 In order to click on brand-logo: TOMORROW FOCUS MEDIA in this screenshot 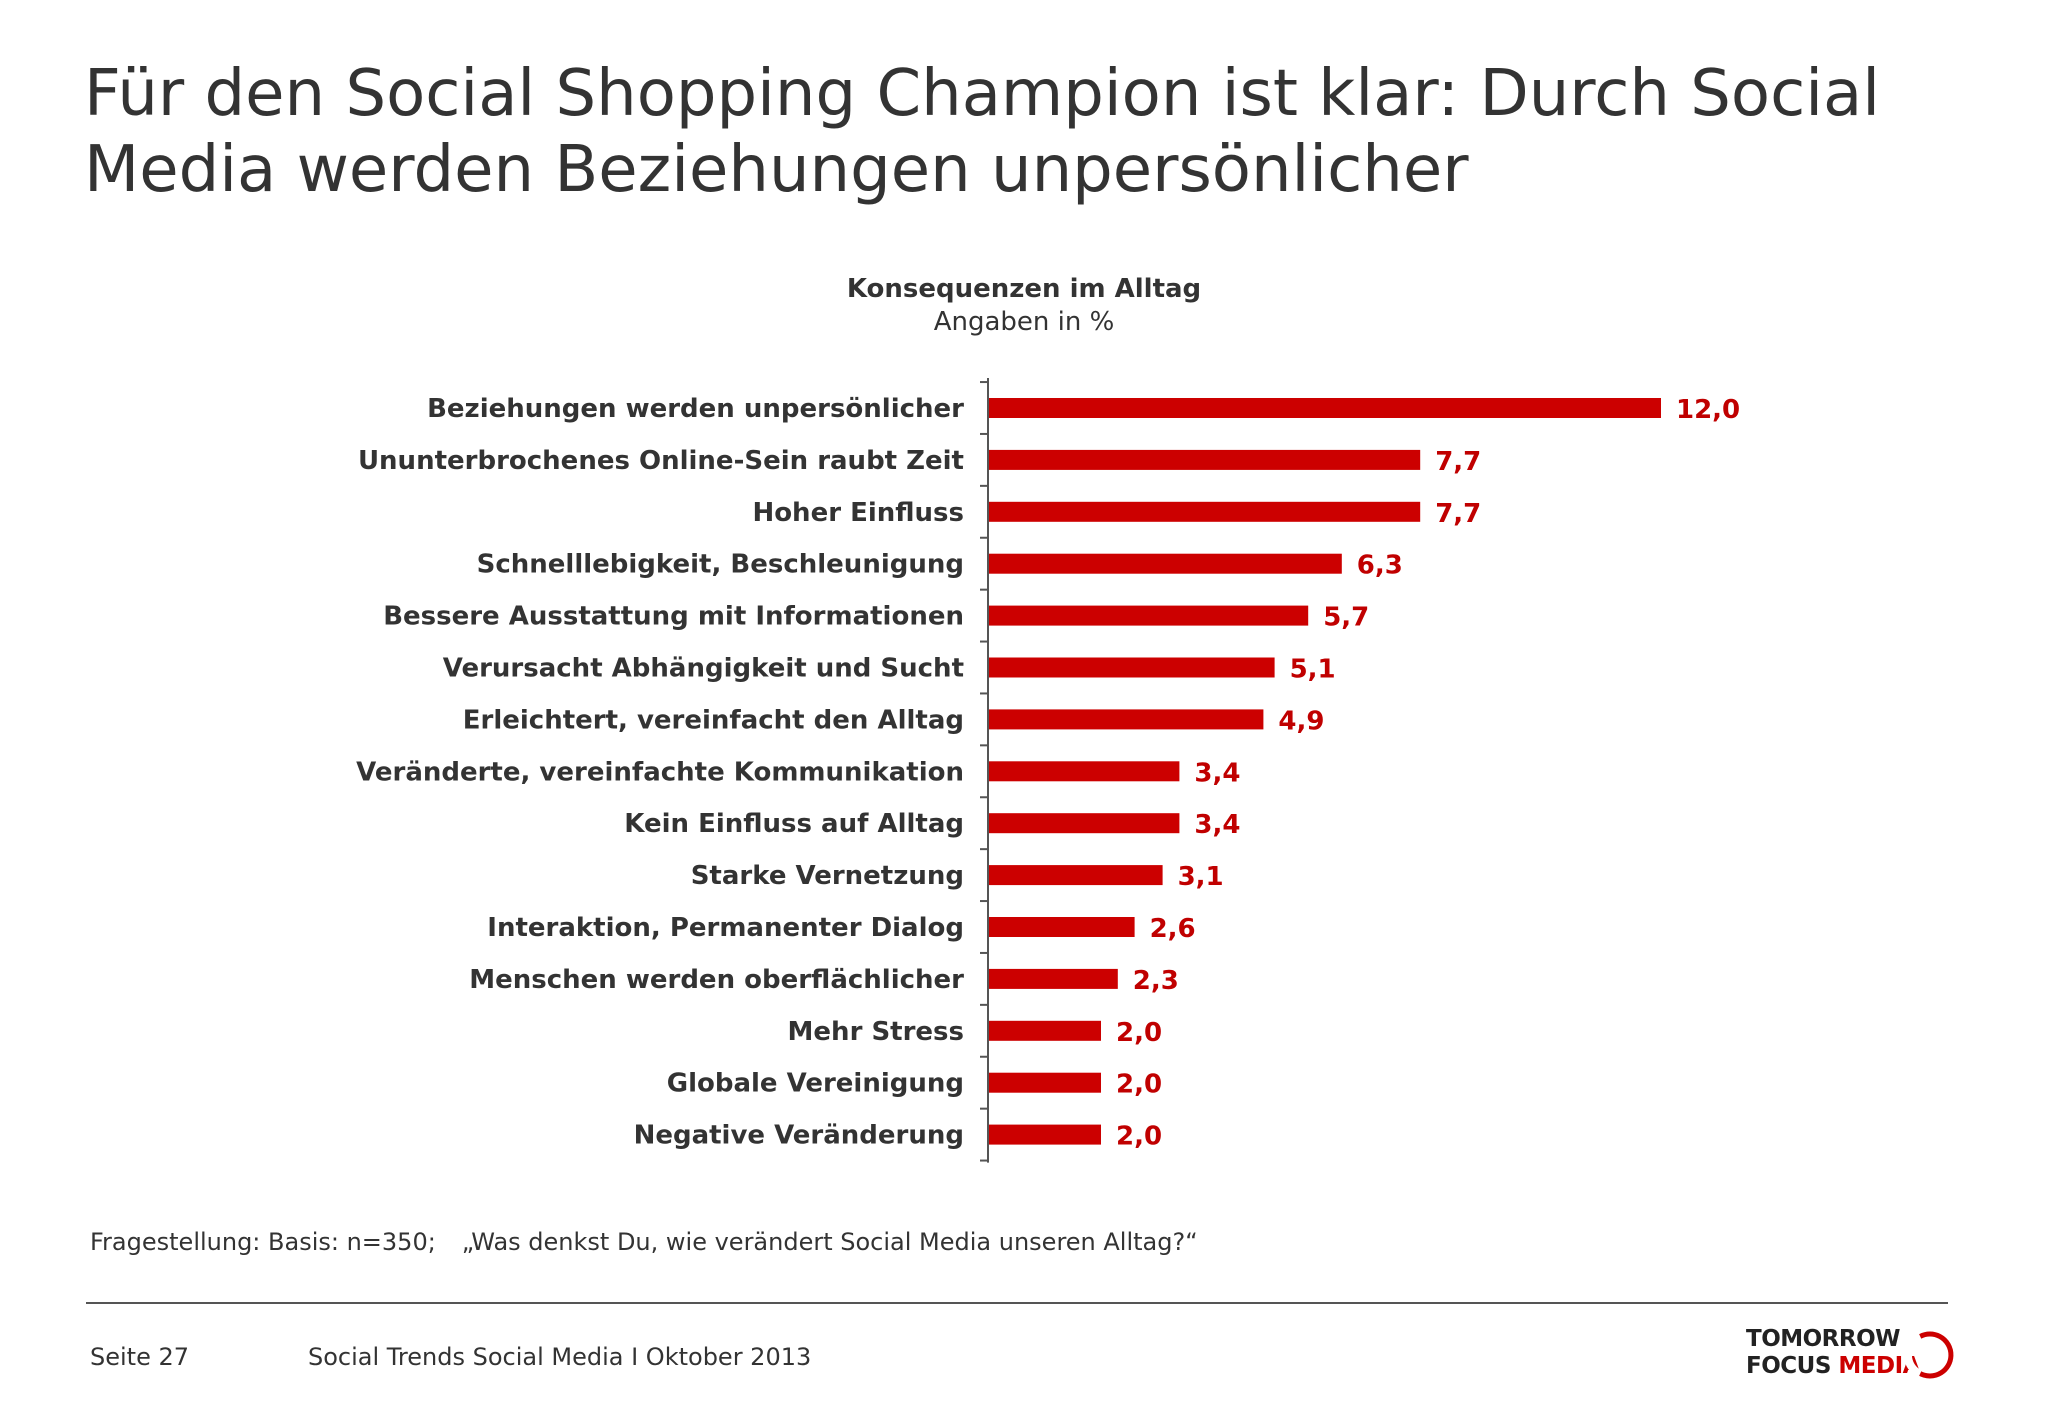, I will do `click(1851, 1356)`.